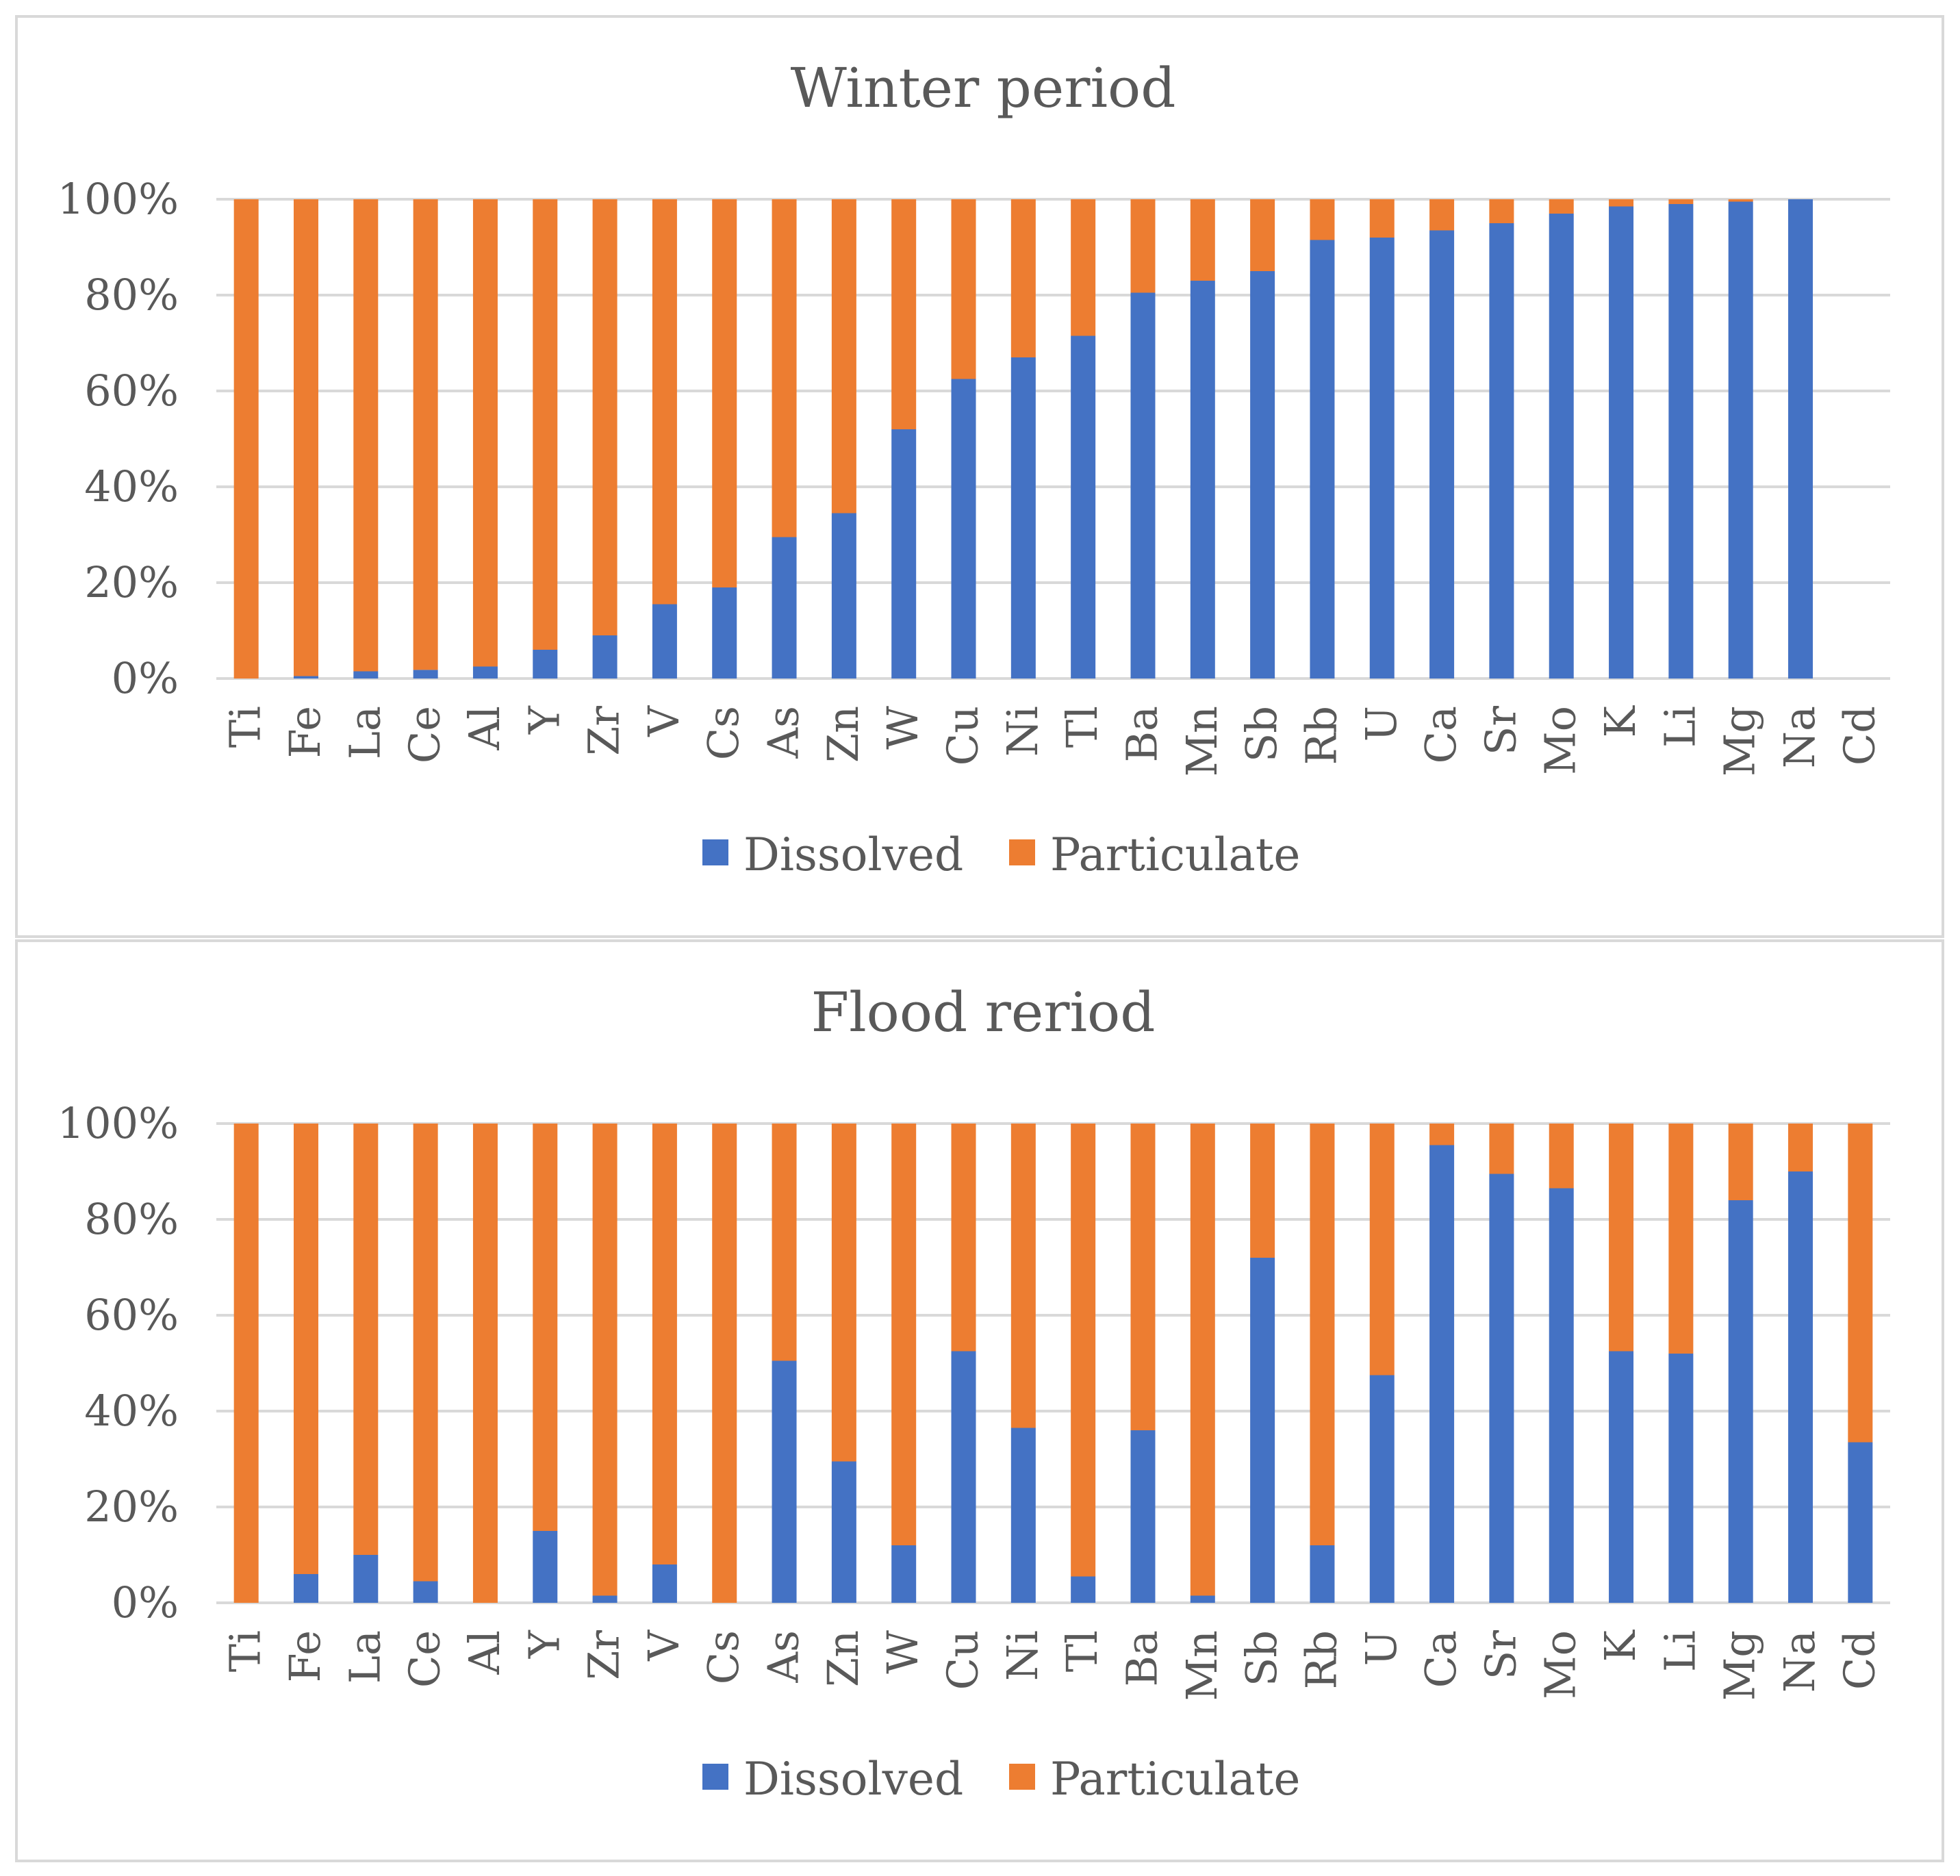 The height and width of the screenshot is (1876, 1960). Describe the element at coordinates (843, 1293) in the screenshot. I see `bar-particulate-Zn` at that location.